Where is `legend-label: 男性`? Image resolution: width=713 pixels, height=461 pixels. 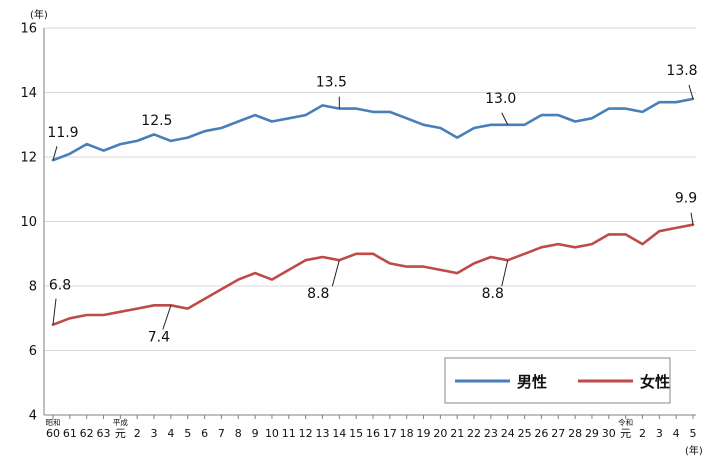 legend-label: 男性 is located at coordinates (532, 382).